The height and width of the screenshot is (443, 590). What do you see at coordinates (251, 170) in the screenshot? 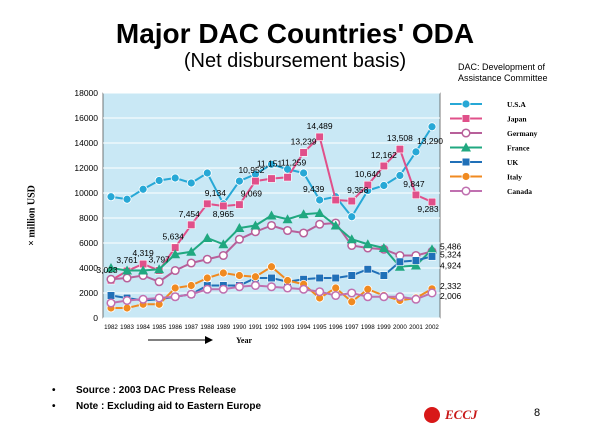
I see `data-label: 10,952` at bounding box center [251, 170].